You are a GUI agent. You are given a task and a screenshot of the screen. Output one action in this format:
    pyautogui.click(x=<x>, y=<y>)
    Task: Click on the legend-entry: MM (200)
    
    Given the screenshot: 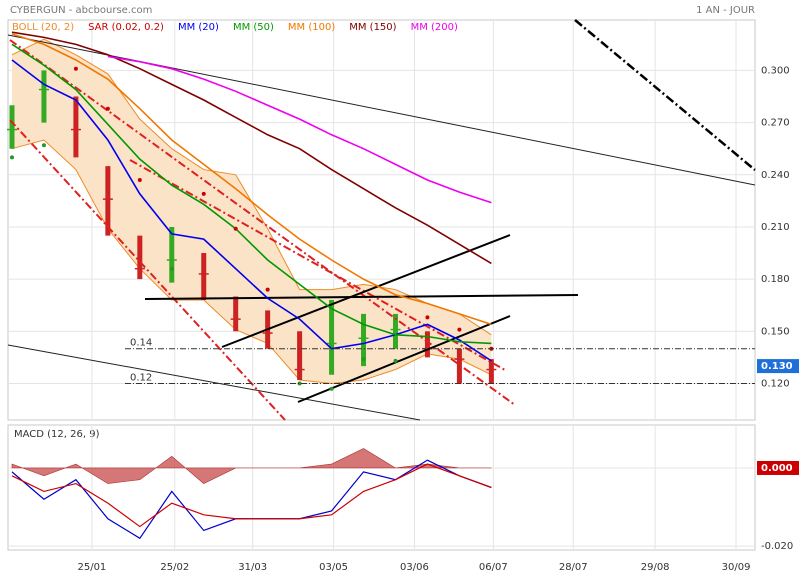 What is the action you would take?
    pyautogui.click(x=434, y=27)
    